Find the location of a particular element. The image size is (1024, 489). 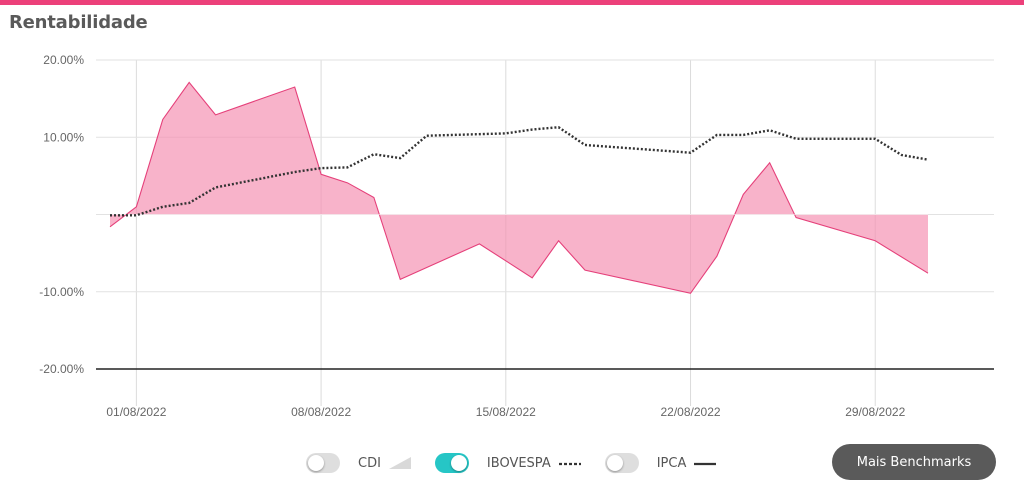

benchmark-legend: CDI IBOVESPA IPCA is located at coordinates (523, 463).